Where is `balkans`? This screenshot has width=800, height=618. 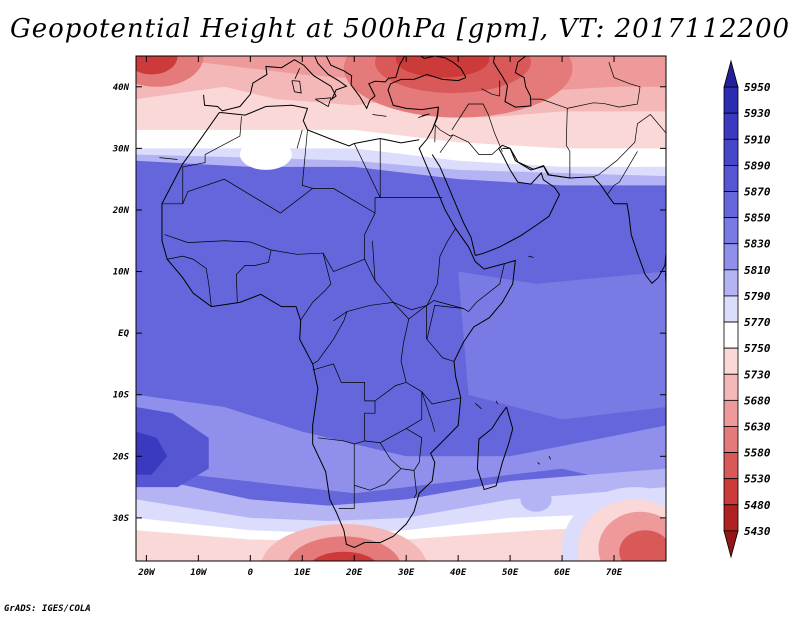 balkans is located at coordinates (365, 83).